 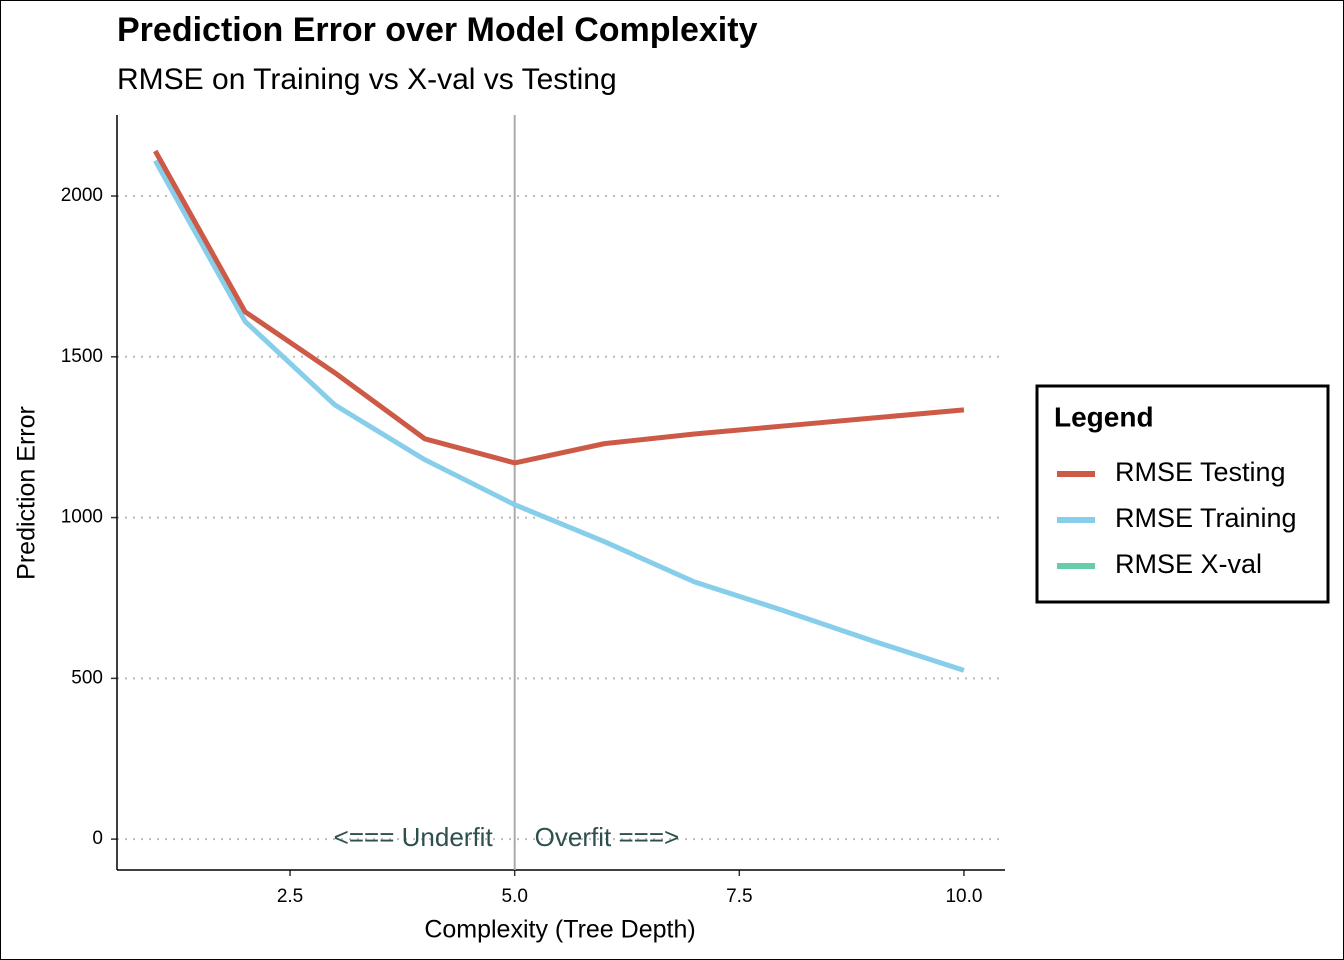 I want to click on y-axis-title: Prediction Error, so click(x=27, y=493).